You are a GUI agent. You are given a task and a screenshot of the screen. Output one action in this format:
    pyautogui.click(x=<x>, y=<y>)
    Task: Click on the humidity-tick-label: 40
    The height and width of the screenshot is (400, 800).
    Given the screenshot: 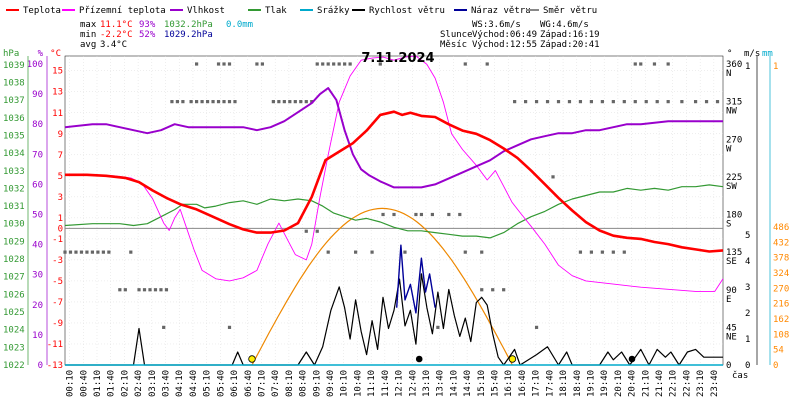 What is the action you would take?
    pyautogui.click(x=37, y=246)
    